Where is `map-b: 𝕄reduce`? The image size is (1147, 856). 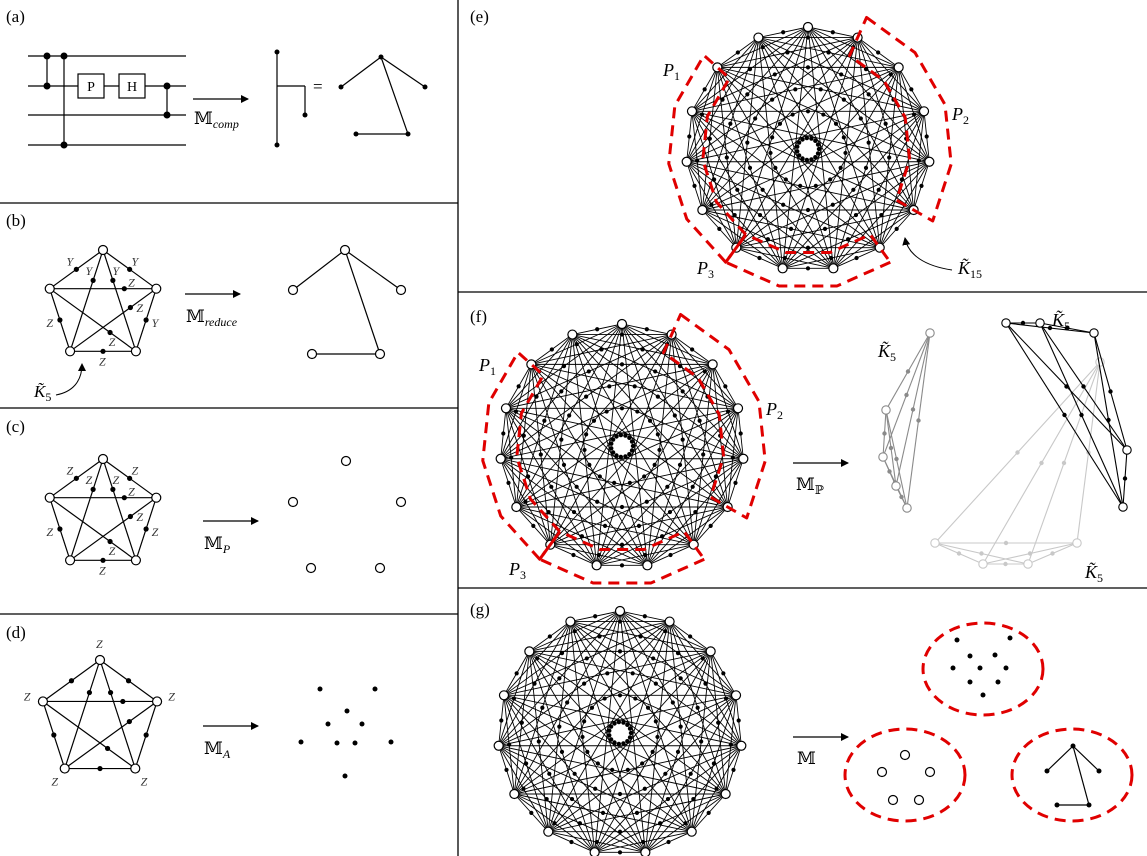
map-b: 𝕄reduce is located at coordinates (212, 318).